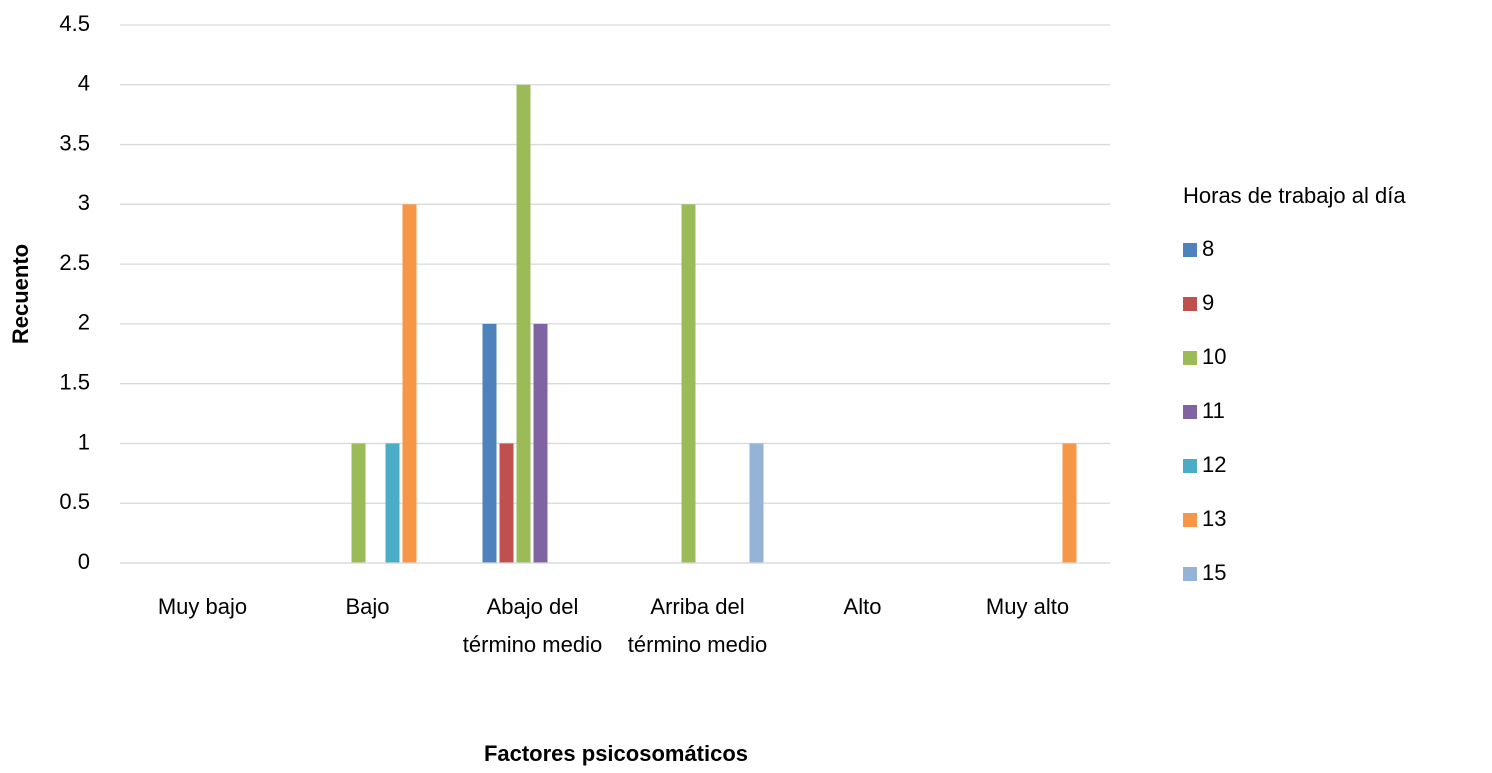  I want to click on x-tick-label-line: Abajo del, so click(533, 606).